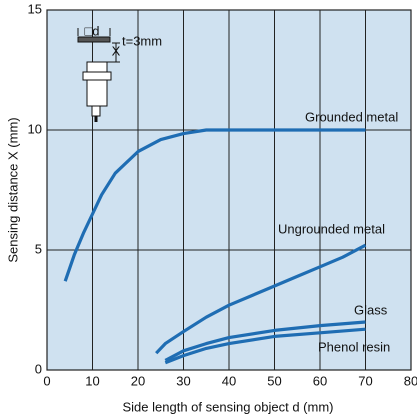 This screenshot has height=418, width=417. I want to click on series-label: Grounded metal, so click(351, 116).